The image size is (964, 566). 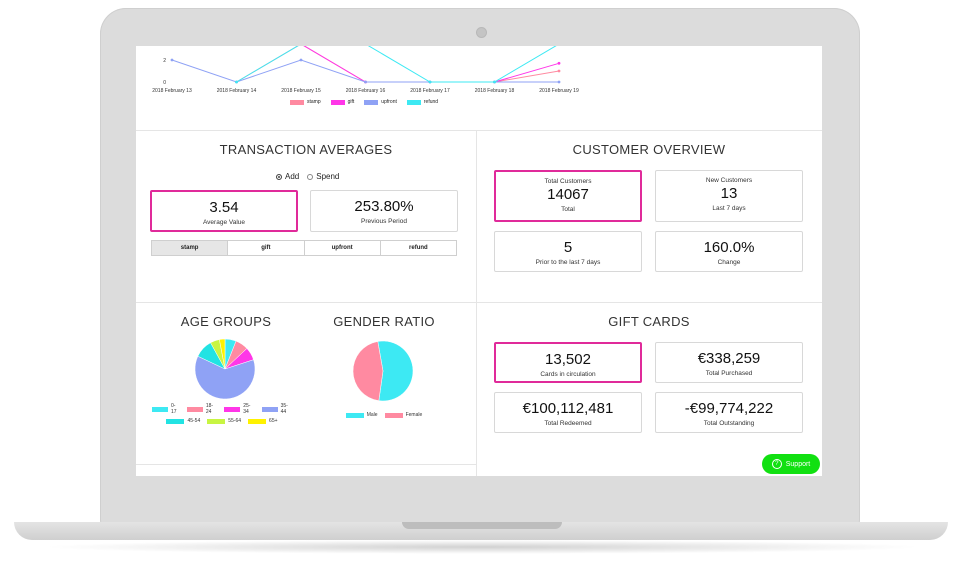 I want to click on change-label: Change, so click(x=729, y=262).